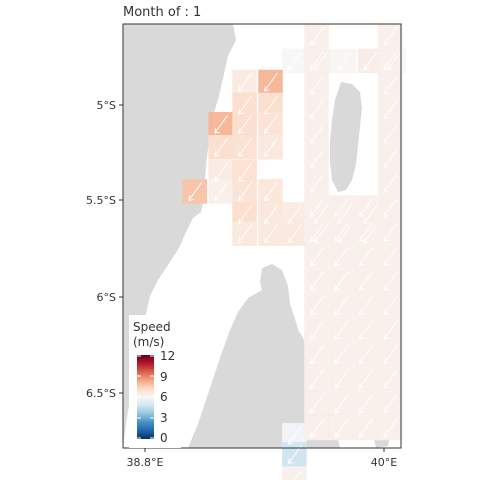  What do you see at coordinates (106, 297) in the screenshot?
I see `y-tick-label: 6°S` at bounding box center [106, 297].